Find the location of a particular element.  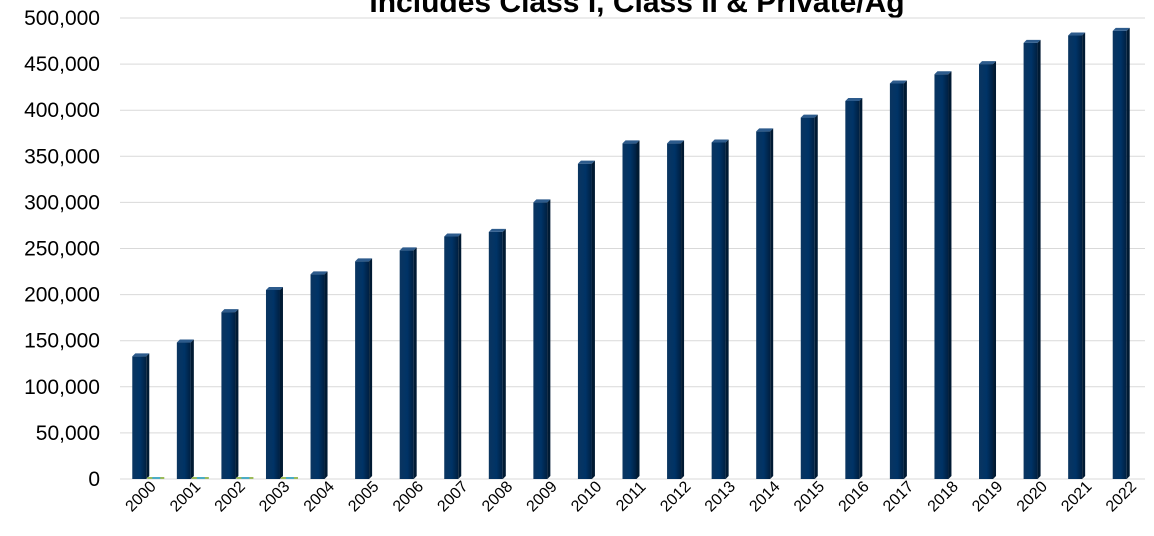

y-tick-label: 200,000 is located at coordinates (62, 295).